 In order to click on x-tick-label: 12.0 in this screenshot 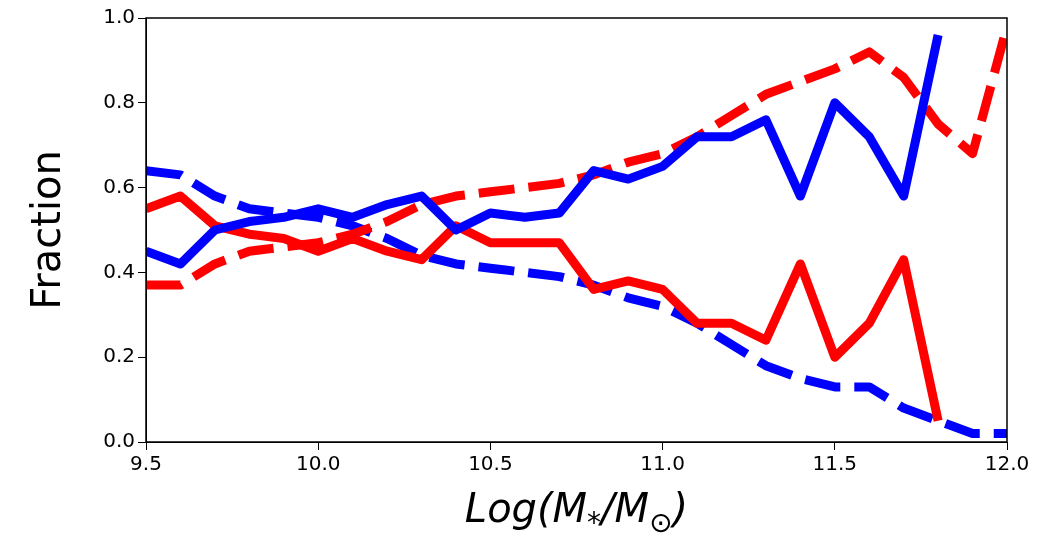, I will do `click(1007, 463)`.